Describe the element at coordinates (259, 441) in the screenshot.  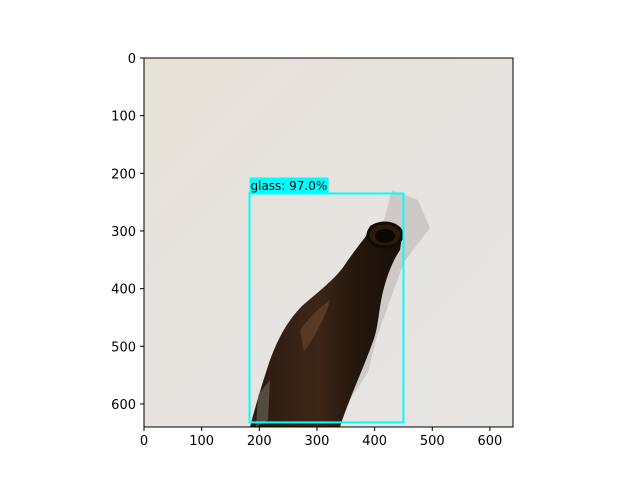
I see `x-tick-label: 200` at that location.